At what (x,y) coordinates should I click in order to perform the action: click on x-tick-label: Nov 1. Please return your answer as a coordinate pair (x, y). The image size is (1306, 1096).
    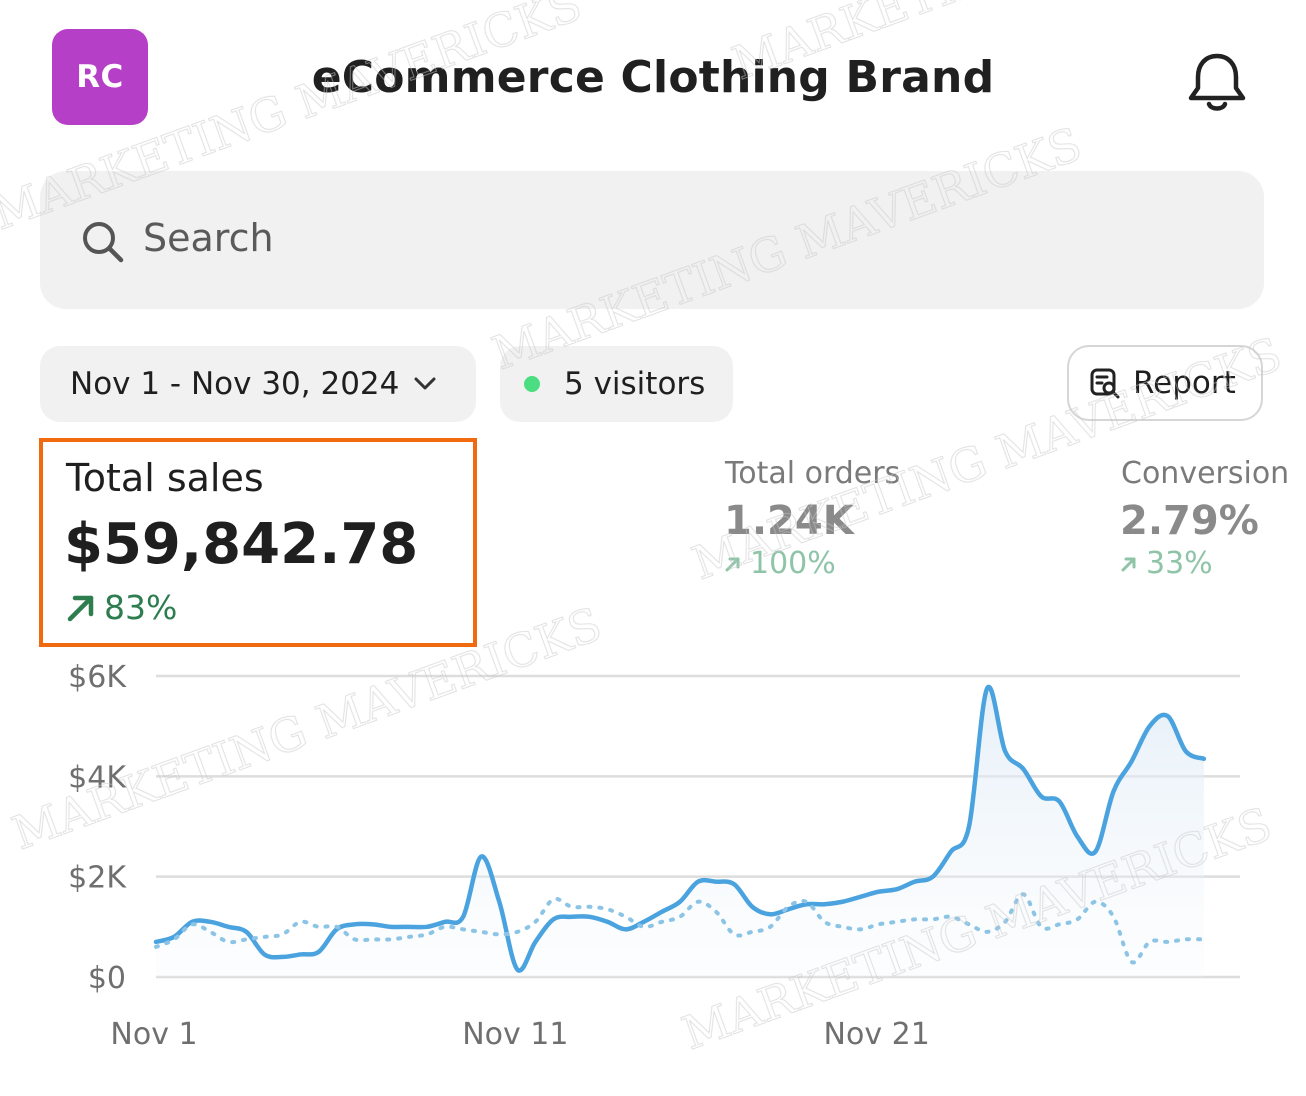
    Looking at the image, I should click on (153, 1034).